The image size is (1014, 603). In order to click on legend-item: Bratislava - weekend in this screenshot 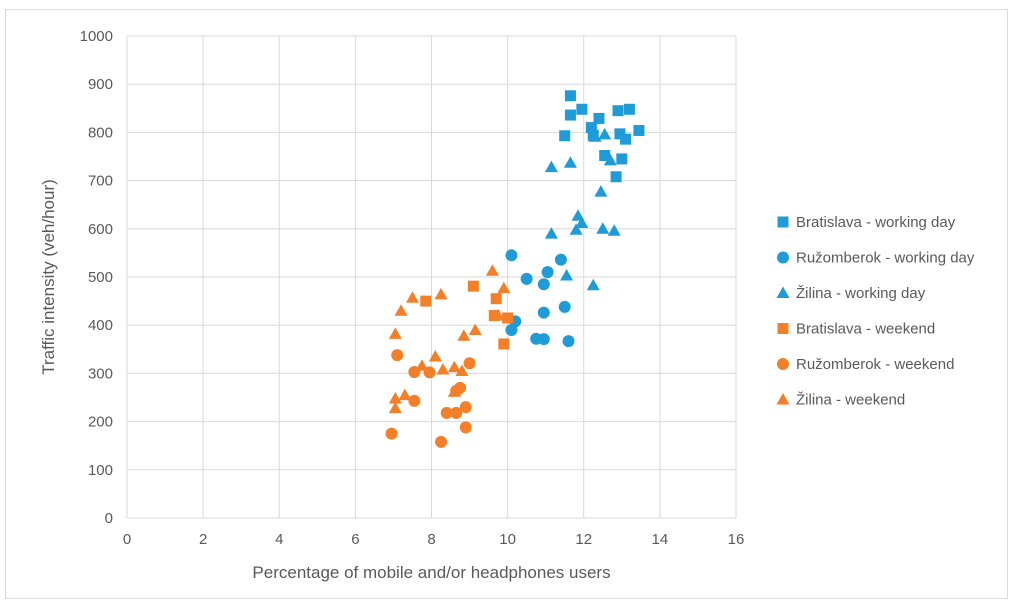, I will do `click(856, 329)`.